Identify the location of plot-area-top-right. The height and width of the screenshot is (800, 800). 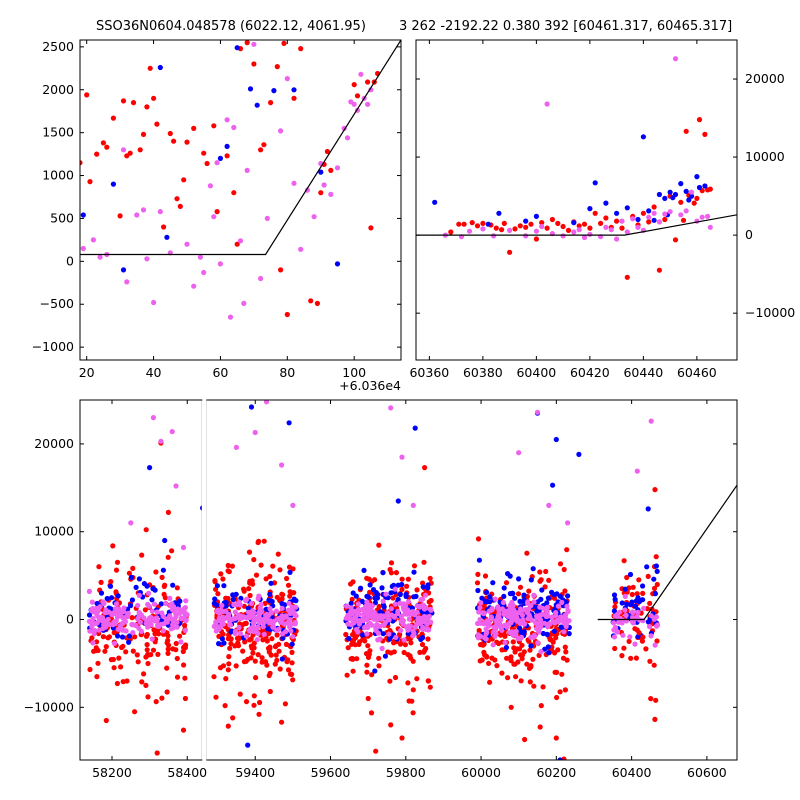
(576, 168).